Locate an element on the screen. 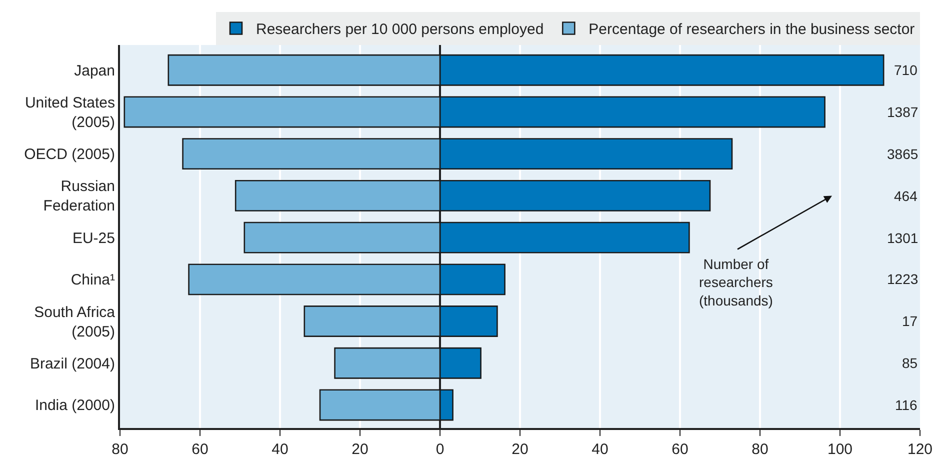 This screenshot has height=470, width=945. annotation: 1301 is located at coordinates (902, 238).